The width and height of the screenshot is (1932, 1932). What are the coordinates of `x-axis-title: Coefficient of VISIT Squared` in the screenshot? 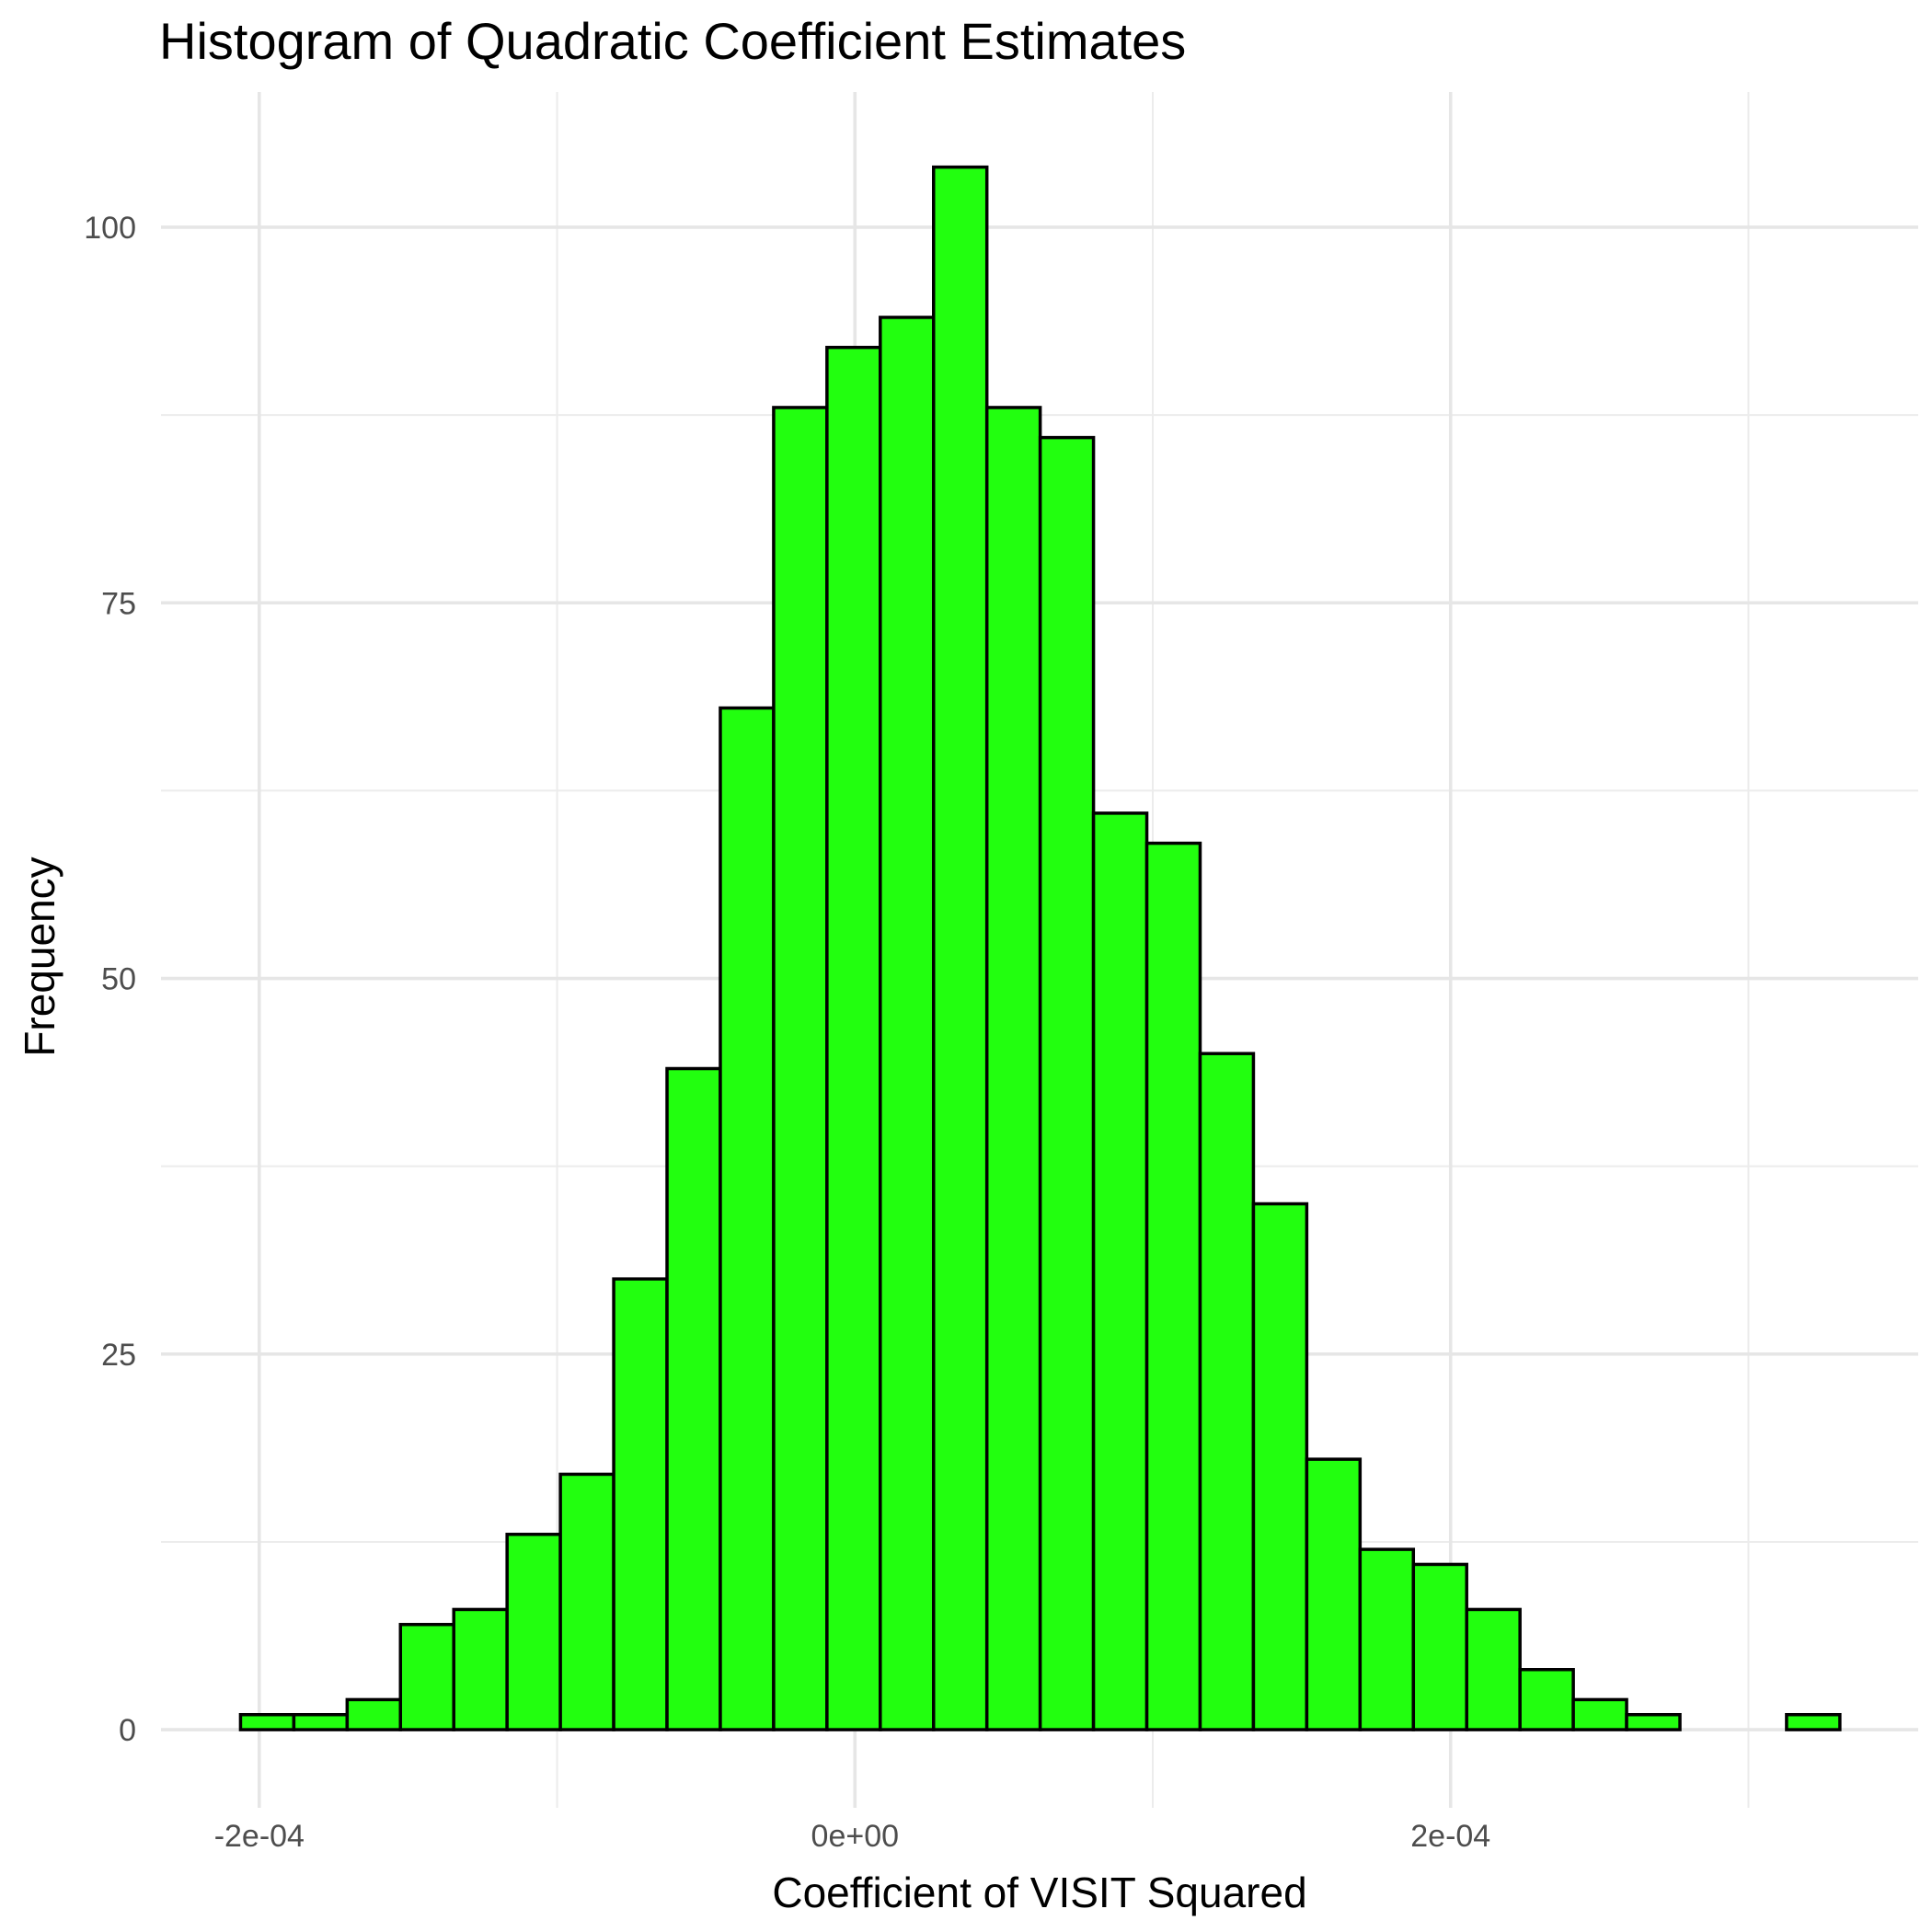 It's located at (1039, 1892).